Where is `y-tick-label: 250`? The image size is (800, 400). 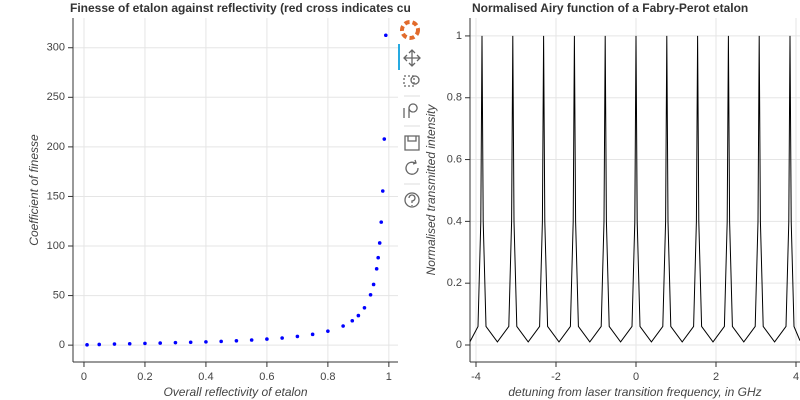
y-tick-label: 250 is located at coordinates (56, 97).